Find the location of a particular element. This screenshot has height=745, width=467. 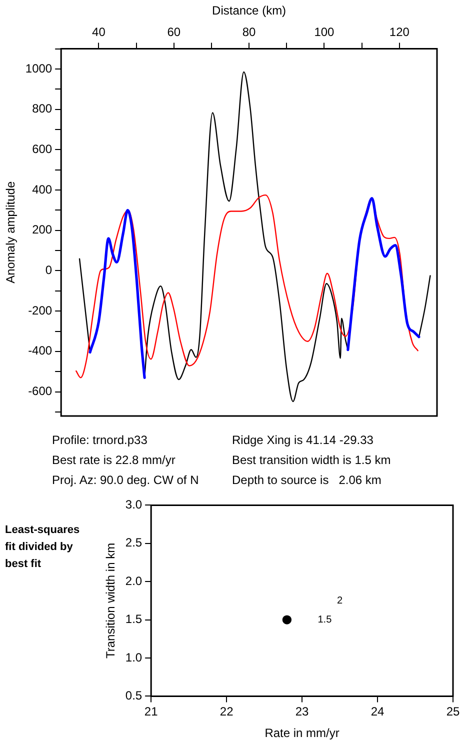

y-axis-title: Transition width in km is located at coordinates (111, 600).